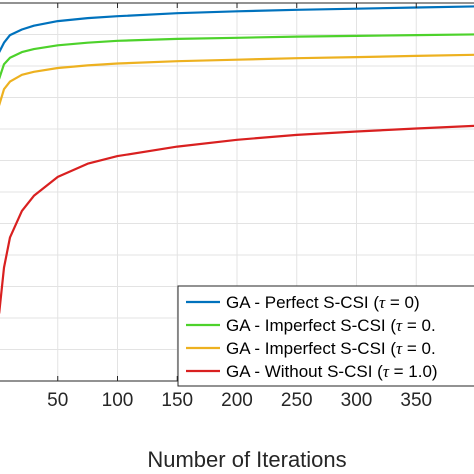 Image resolution: width=474 pixels, height=474 pixels. What do you see at coordinates (323, 302) in the screenshot?
I see `legend-label-0: GA - Perfect S-CSI (τ = 0)` at bounding box center [323, 302].